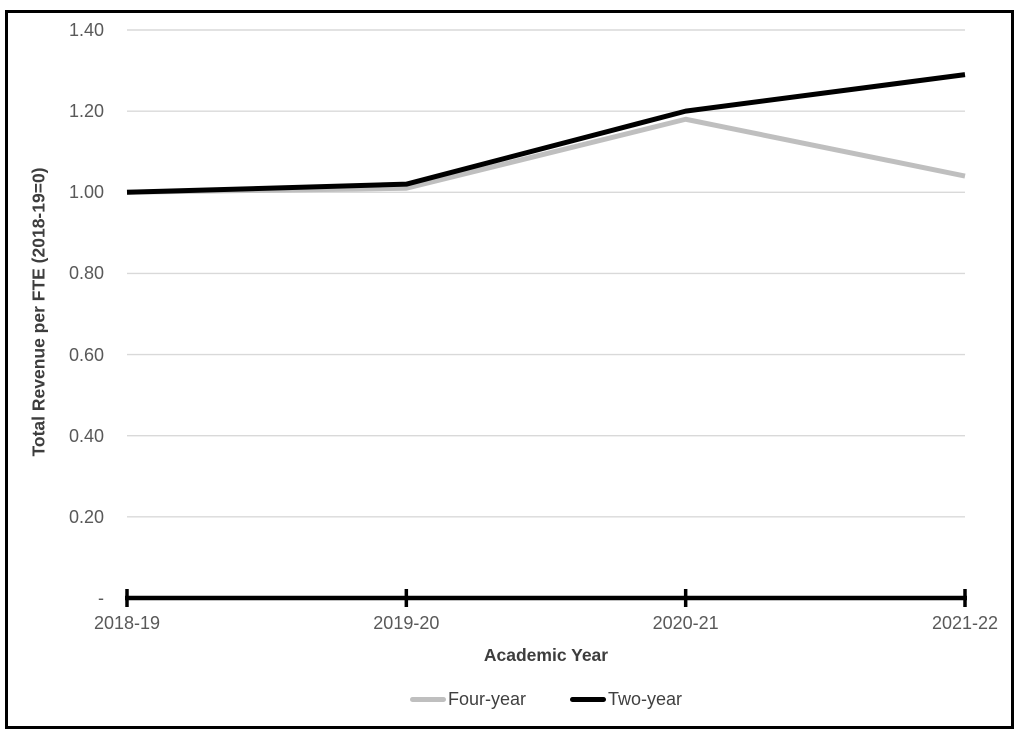 Image resolution: width=1026 pixels, height=742 pixels. What do you see at coordinates (685, 623) in the screenshot?
I see `x-tick-label: 2020-21` at bounding box center [685, 623].